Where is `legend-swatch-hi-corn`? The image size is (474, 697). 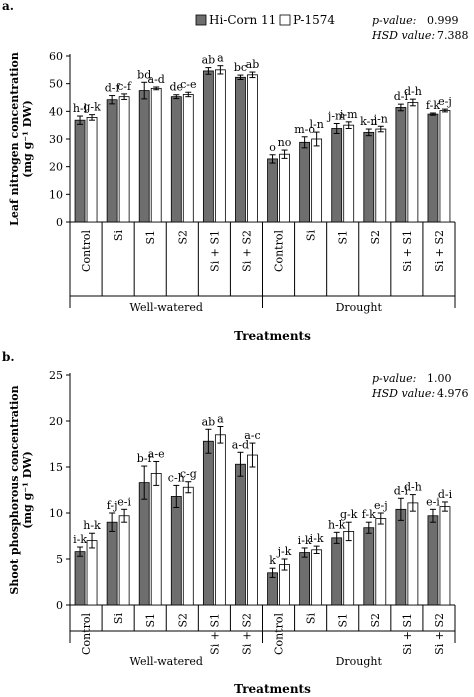
legend-swatch-hi-corn is located at coordinates (201, 20).